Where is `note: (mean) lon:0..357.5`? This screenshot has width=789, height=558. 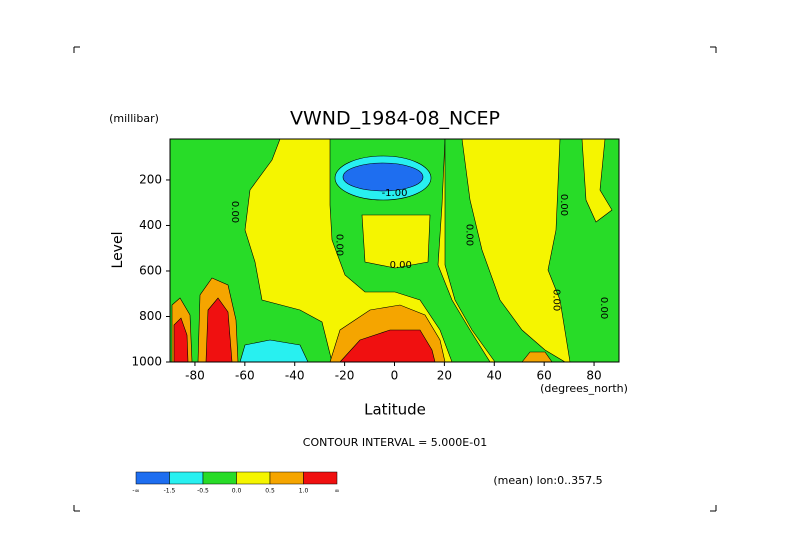
note: (mean) lon:0..357.5 is located at coordinates (547, 480).